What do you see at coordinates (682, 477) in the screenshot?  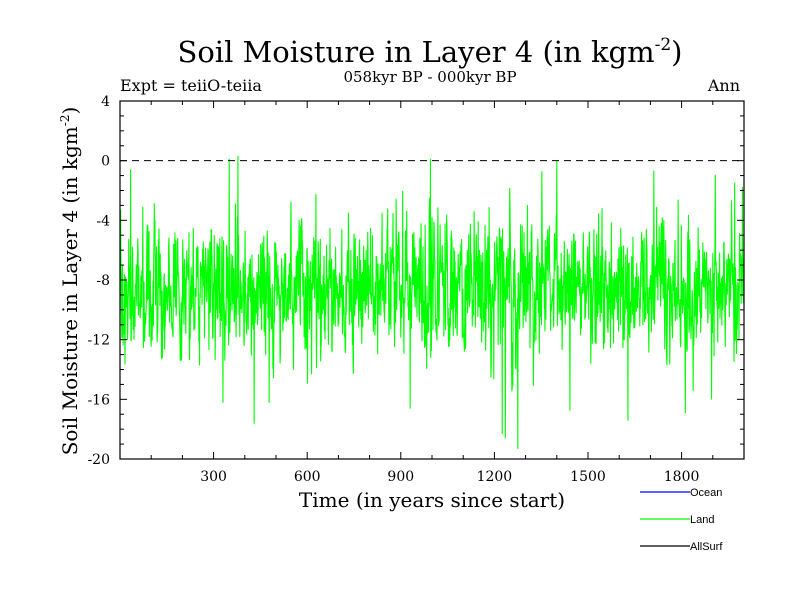 I see `x-tick-label: 1800` at bounding box center [682, 477].